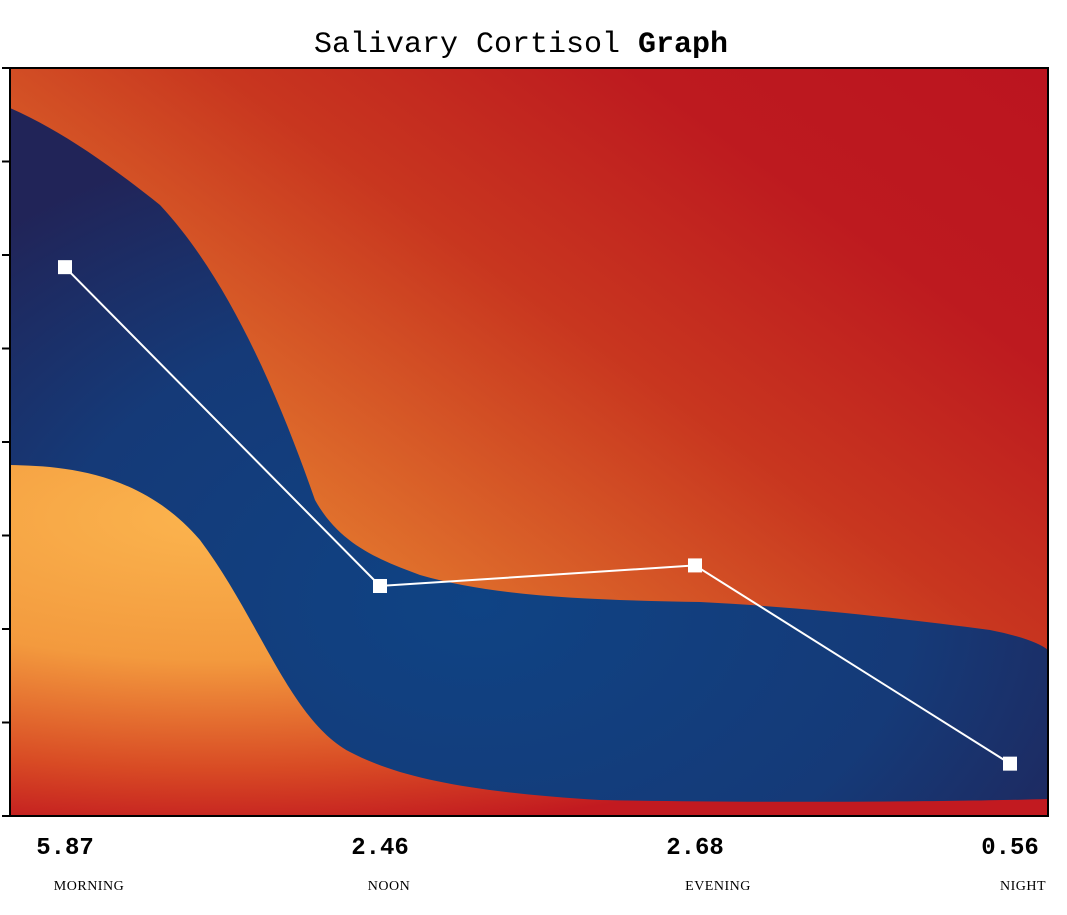 This screenshot has width=1067, height=915. Describe the element at coordinates (380, 848) in the screenshot. I see `value-label-noon: 2.46` at that location.